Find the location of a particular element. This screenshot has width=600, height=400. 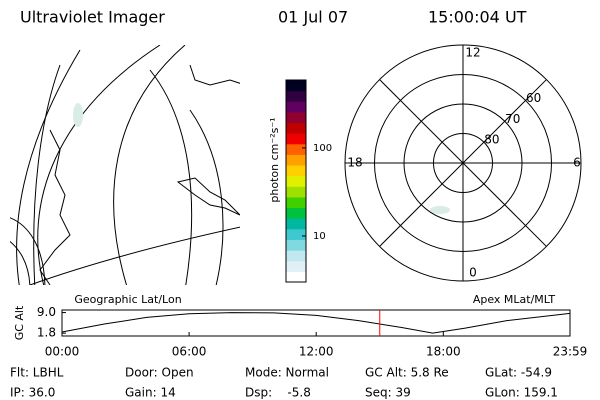

polar-ring is located at coordinates (463, 163).